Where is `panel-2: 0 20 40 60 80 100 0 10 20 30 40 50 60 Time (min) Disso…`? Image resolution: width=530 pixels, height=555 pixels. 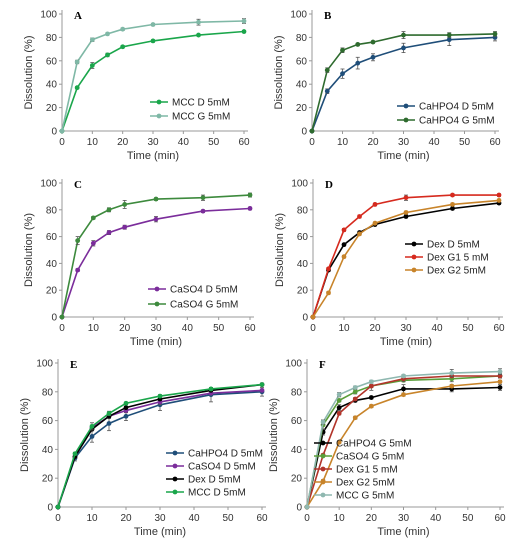 panel-2: 0 20 40 60 80 100 0 10 20 30 40 50 60 Time (min) Disso… is located at coordinates (139, 264).